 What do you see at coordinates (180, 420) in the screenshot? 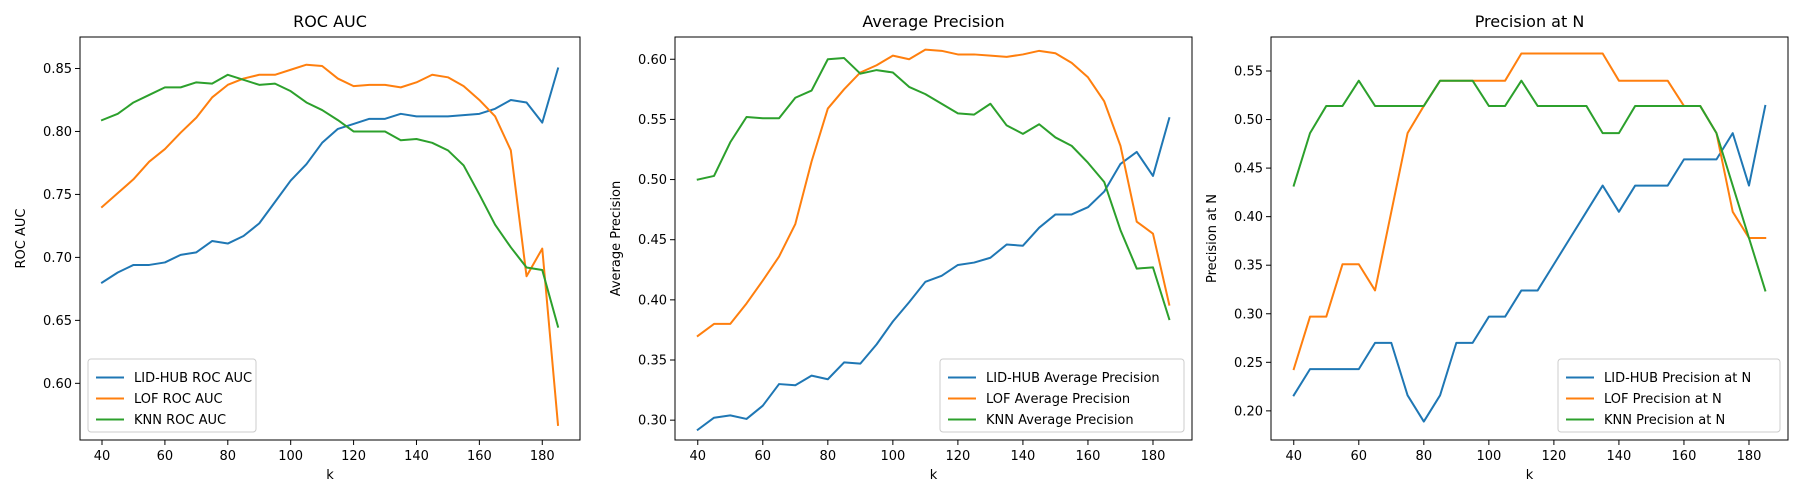
I see `legend-entry: KNN ROC AUC` at bounding box center [180, 420].